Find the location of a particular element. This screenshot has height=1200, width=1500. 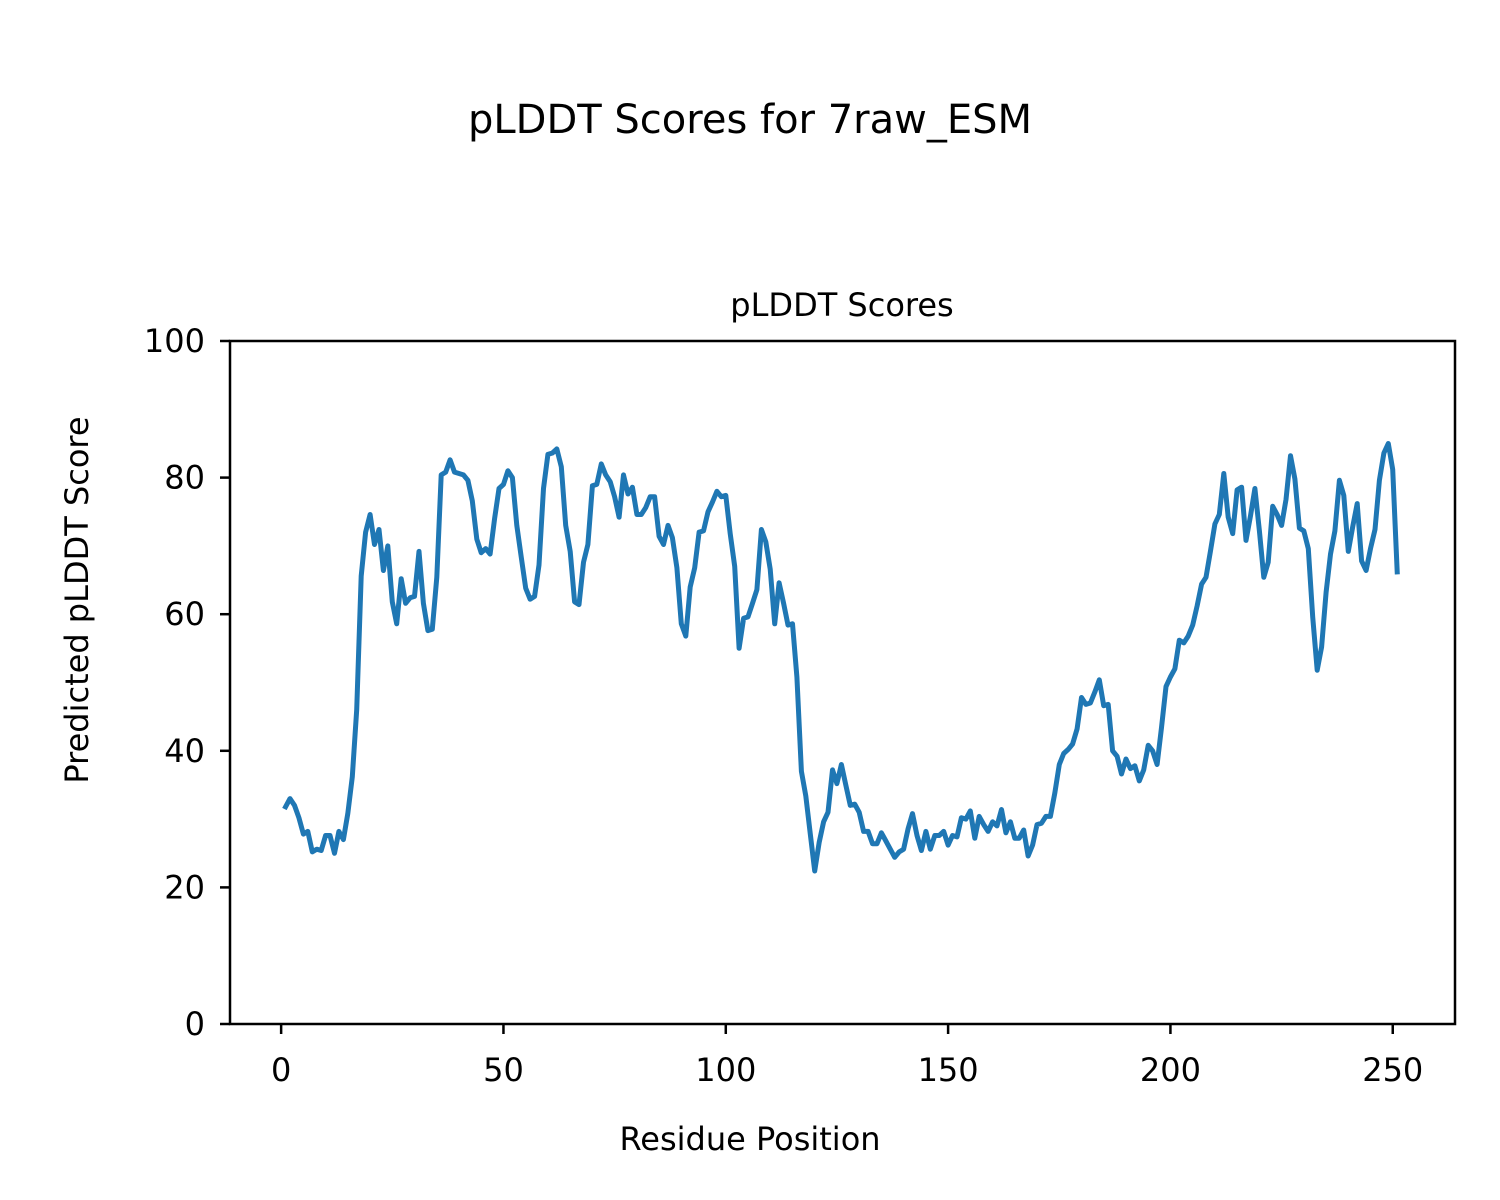

x-tick-label: 100 is located at coordinates (725, 1070).